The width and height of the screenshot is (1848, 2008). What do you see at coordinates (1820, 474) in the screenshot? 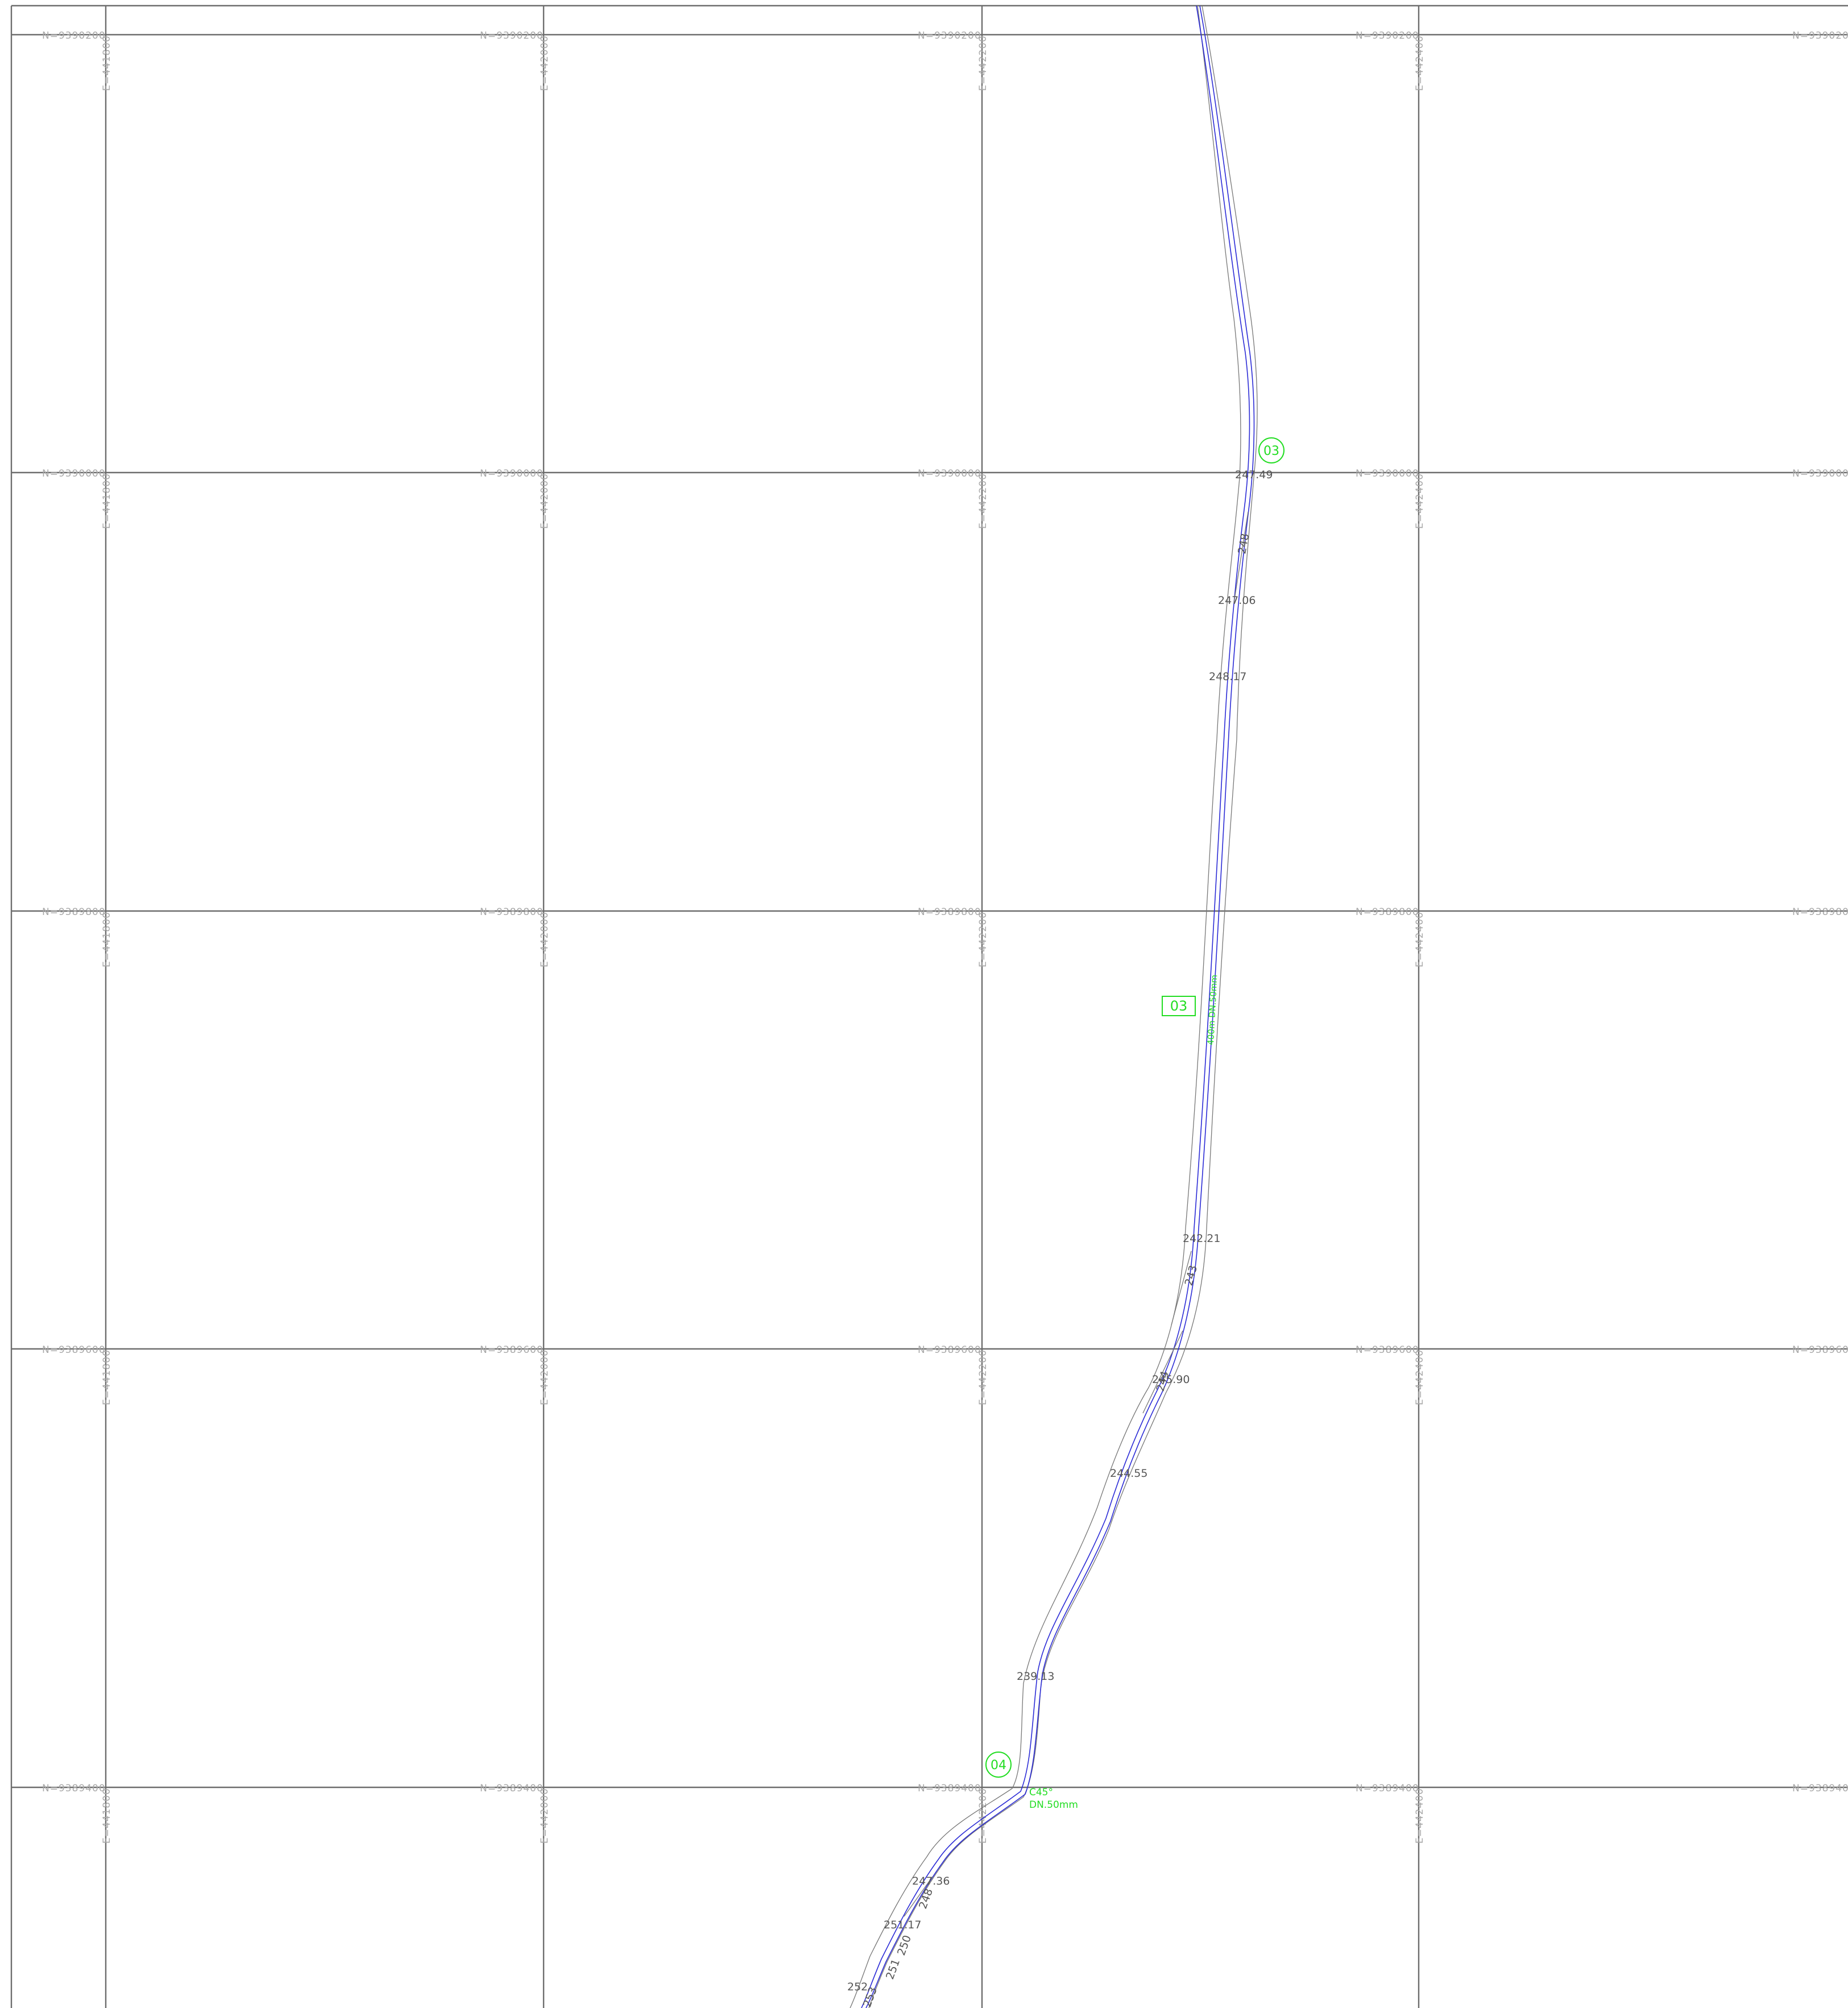
I see `northing-label: N=939000` at bounding box center [1820, 474].